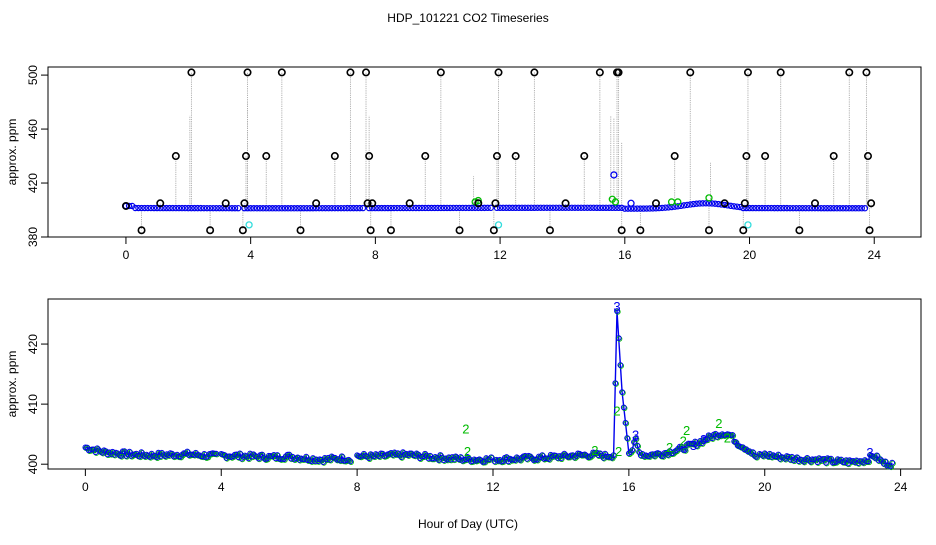 This screenshot has width=936, height=545. Describe the element at coordinates (615, 202) in the screenshot. I see `flag2-point` at that location.